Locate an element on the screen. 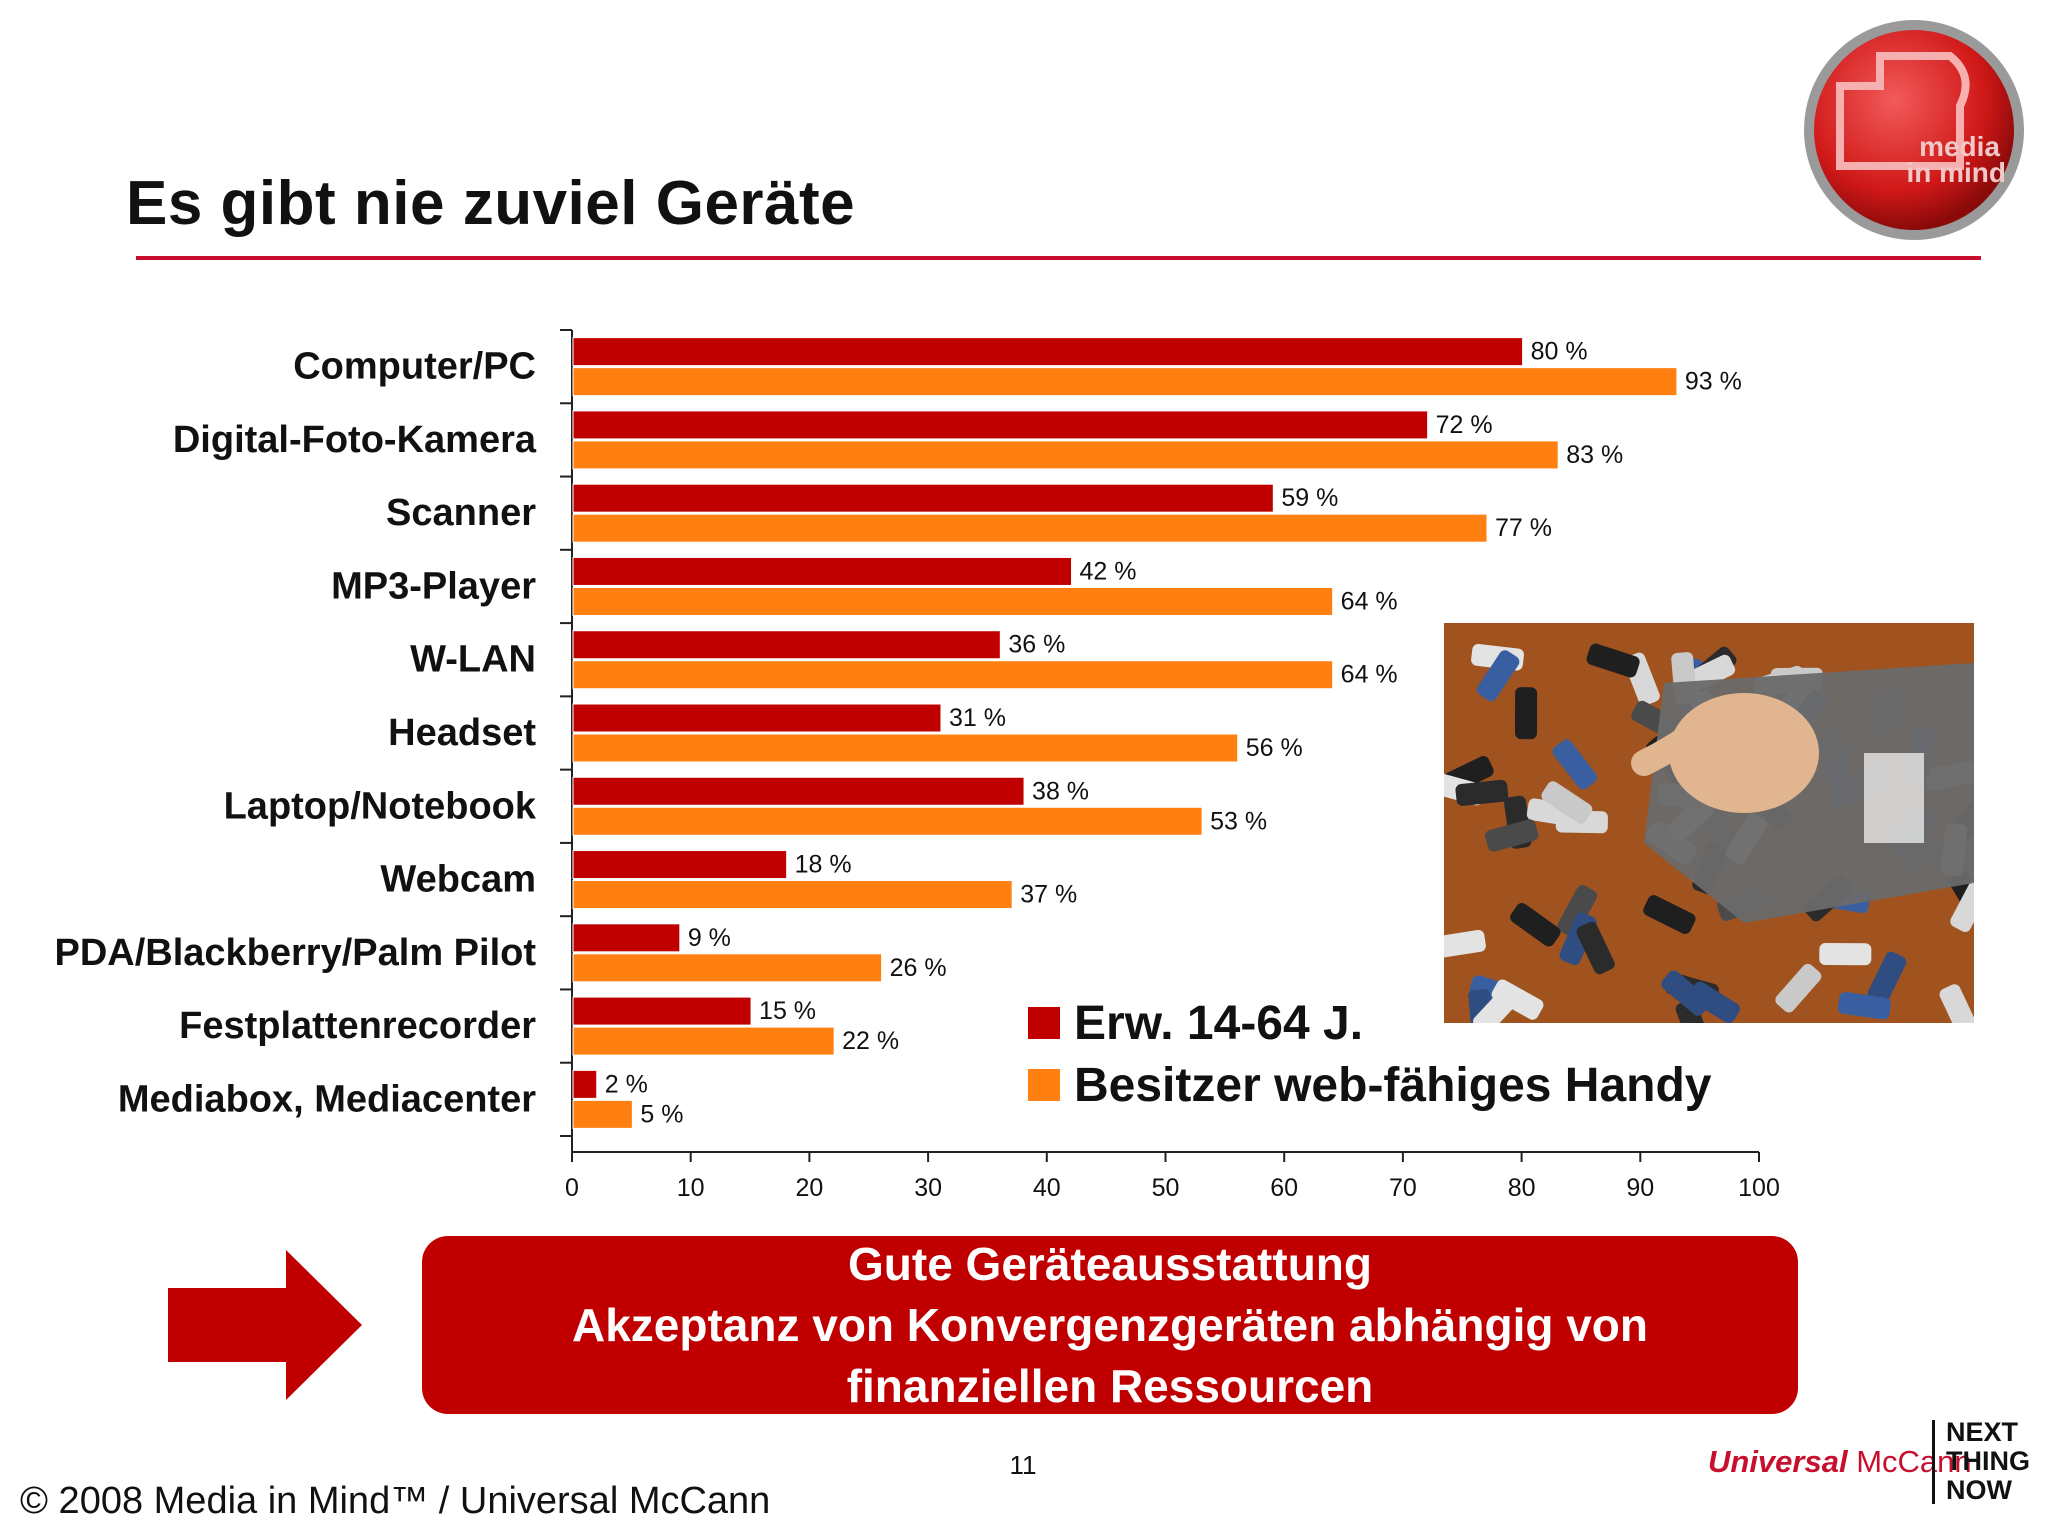 The width and height of the screenshot is (2048, 1536). phones-photo is located at coordinates (1709, 823).